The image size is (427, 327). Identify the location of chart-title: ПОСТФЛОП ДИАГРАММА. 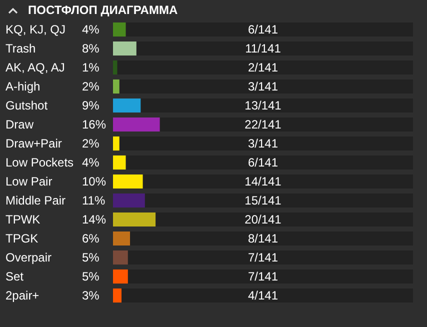
(103, 10).